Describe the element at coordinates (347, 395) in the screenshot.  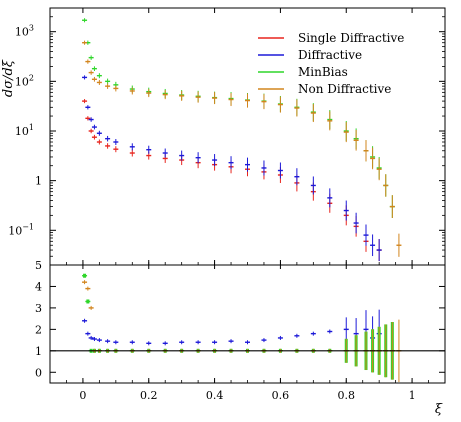
I see `x-tick-label: 0.8` at that location.